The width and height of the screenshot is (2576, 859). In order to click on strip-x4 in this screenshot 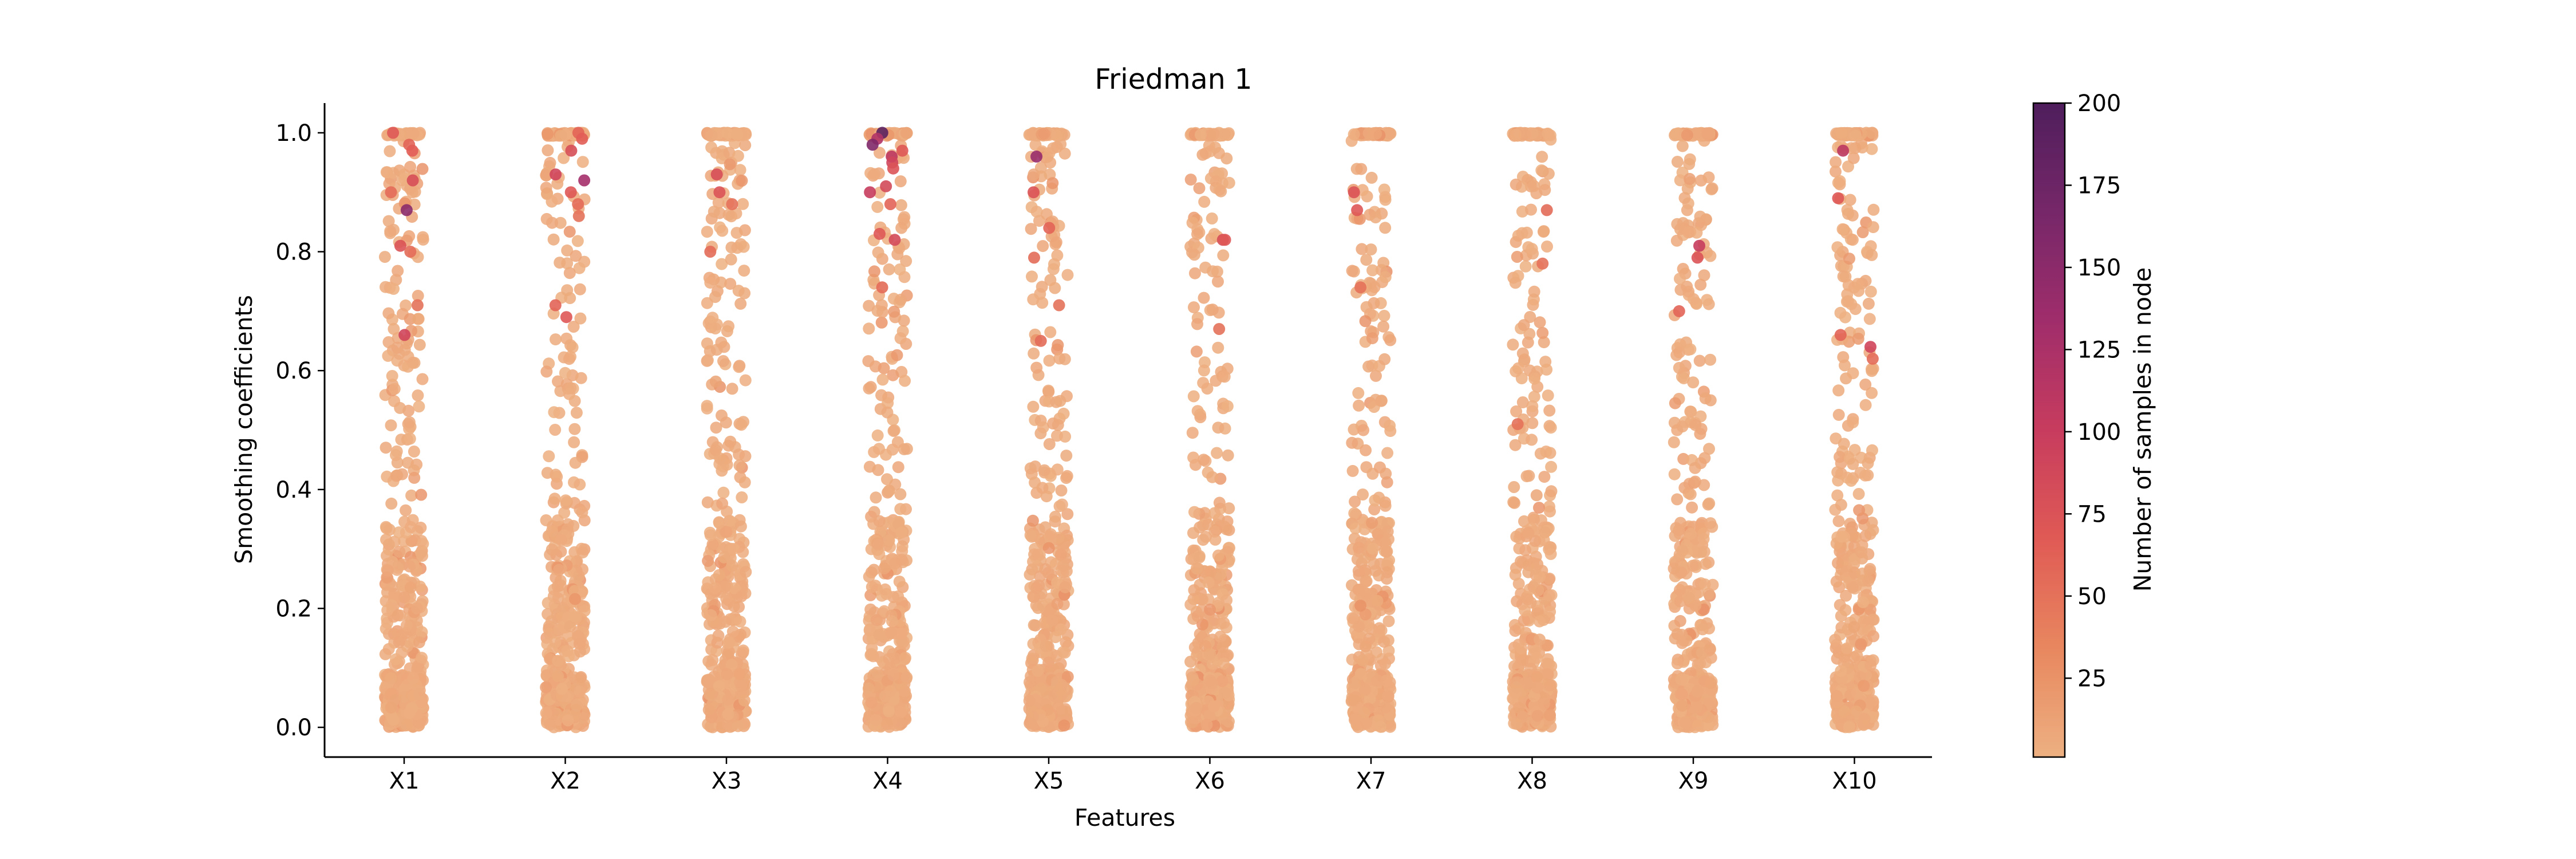, I will do `click(887, 430)`.